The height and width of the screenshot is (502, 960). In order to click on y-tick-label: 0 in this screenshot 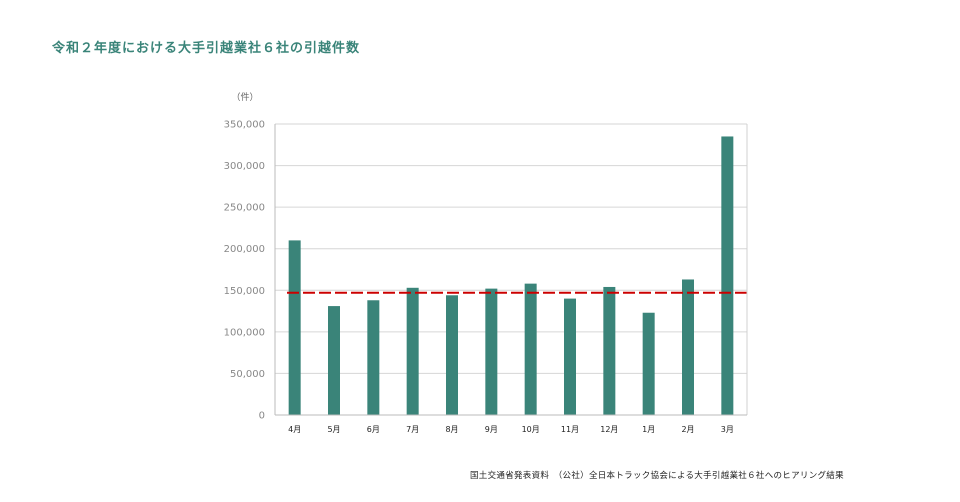, I will do `click(262, 416)`.